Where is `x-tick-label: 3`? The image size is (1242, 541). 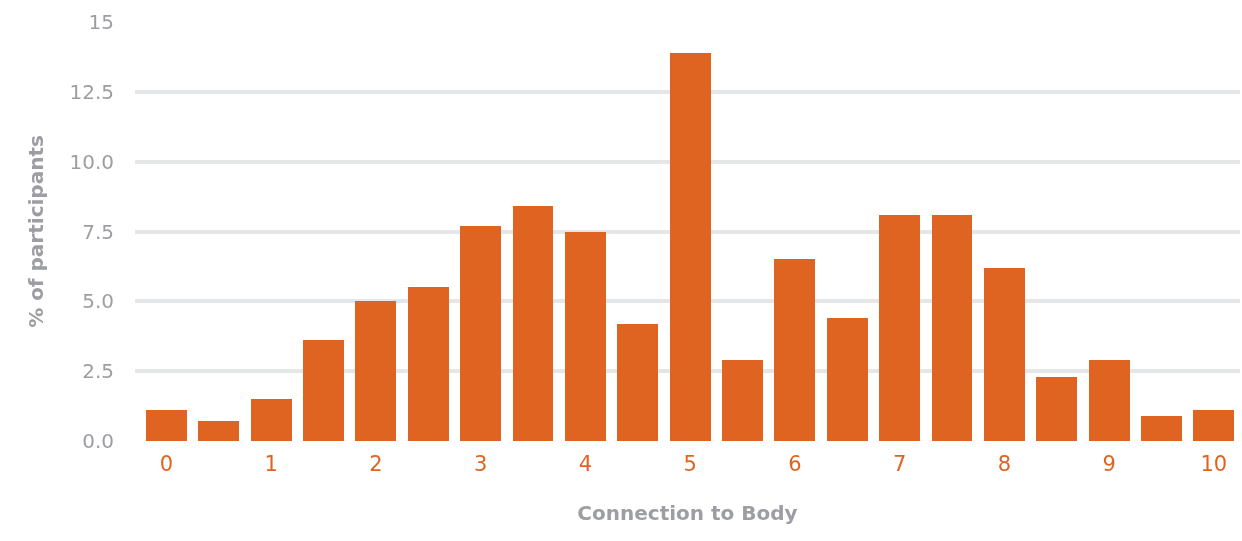
x-tick-label: 3 is located at coordinates (480, 464).